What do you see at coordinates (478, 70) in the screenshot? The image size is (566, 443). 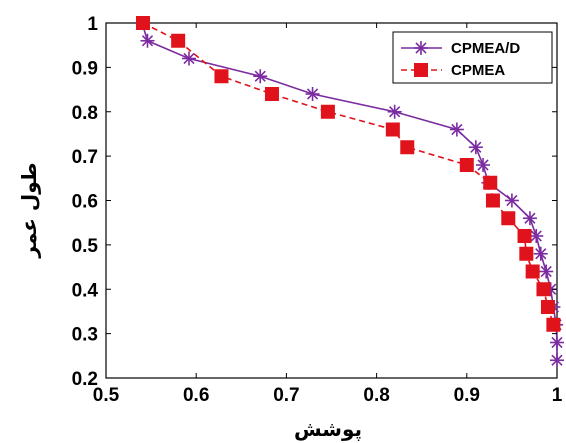 I see `legend-label-cpmea: CPMEA` at bounding box center [478, 70].